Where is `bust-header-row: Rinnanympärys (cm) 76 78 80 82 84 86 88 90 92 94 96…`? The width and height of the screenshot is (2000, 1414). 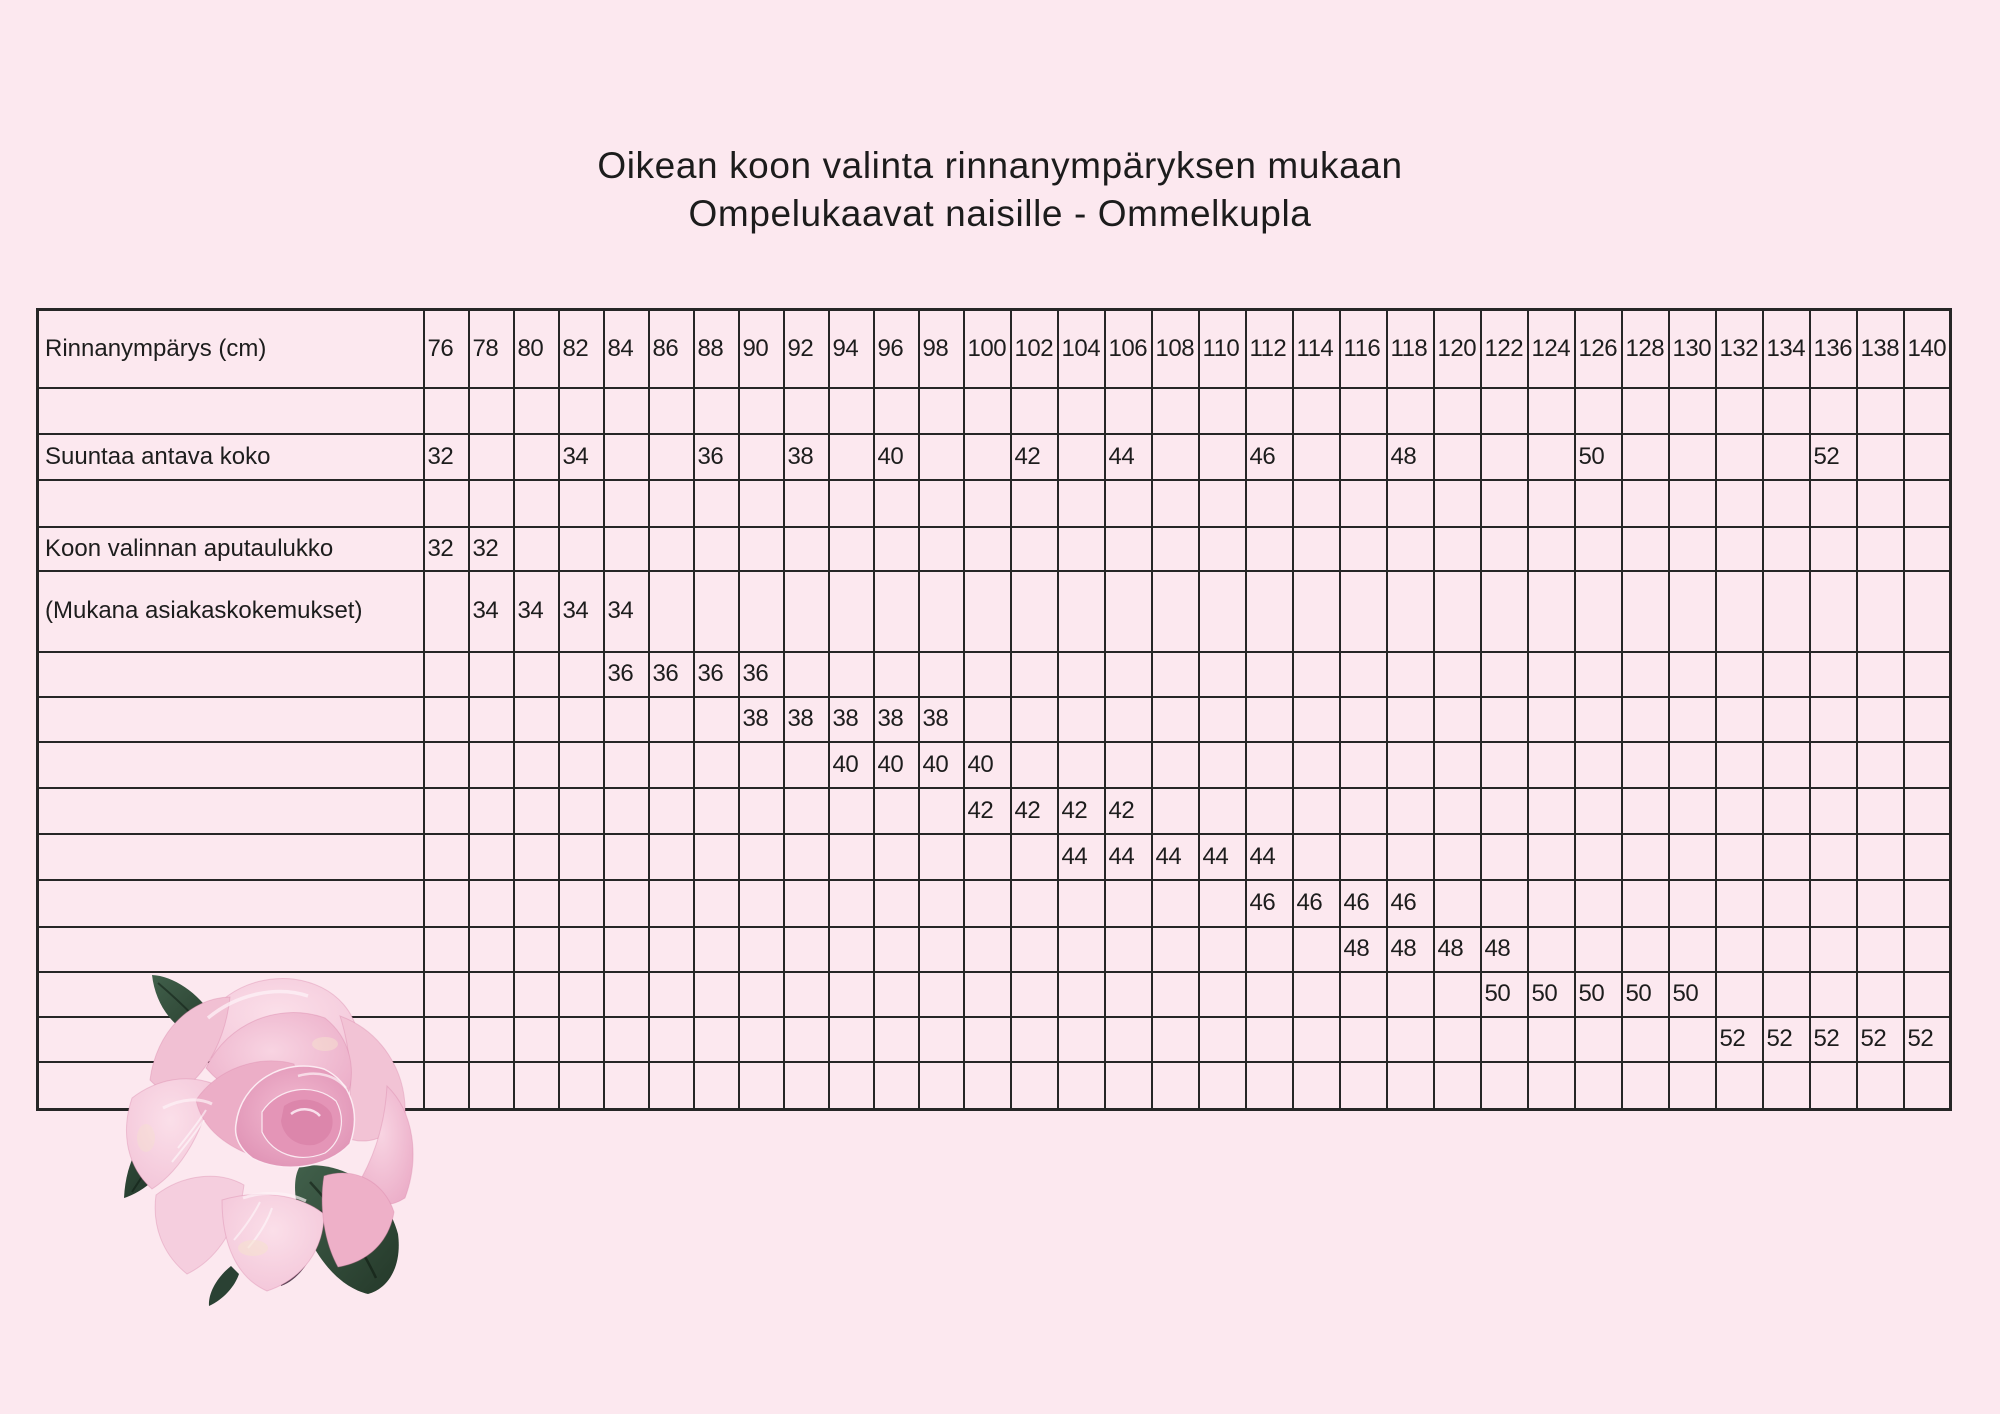 bust-header-row: Rinnanympärys (cm) 76 78 80 82 84 86 88 90 92 94 96… is located at coordinates (994, 348).